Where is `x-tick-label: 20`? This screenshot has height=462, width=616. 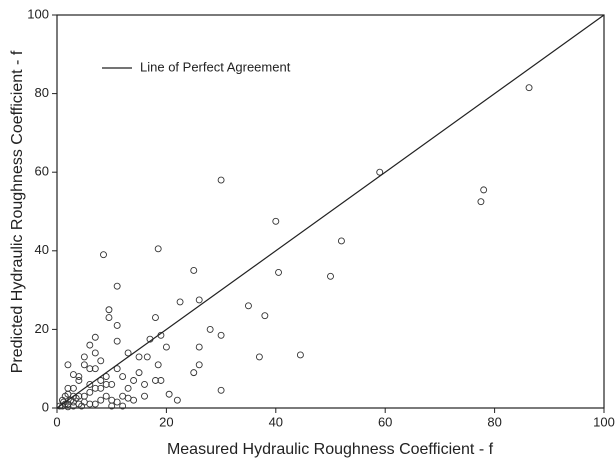
x-tick-label: 20 is located at coordinates (166, 421).